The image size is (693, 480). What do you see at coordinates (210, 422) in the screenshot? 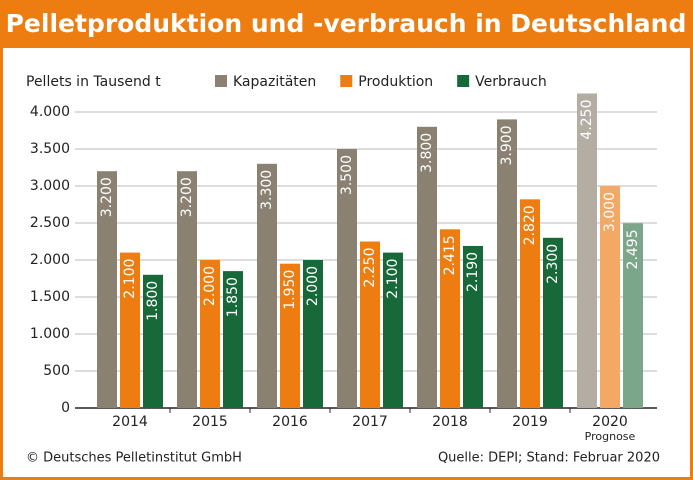
I see `x-tick-label: 2015` at bounding box center [210, 422].